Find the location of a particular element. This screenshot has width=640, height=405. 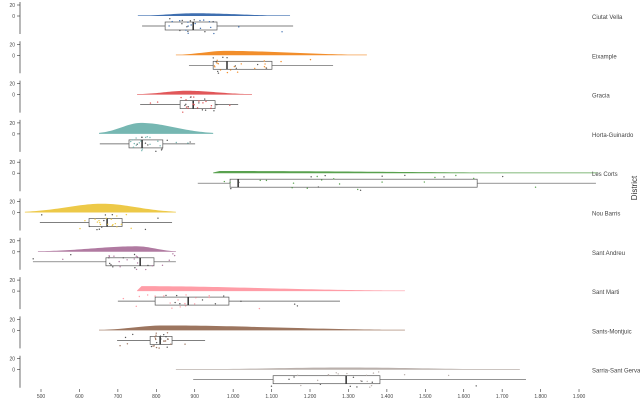

district-row: 20 0 Sant Marti is located at coordinates (314, 293).